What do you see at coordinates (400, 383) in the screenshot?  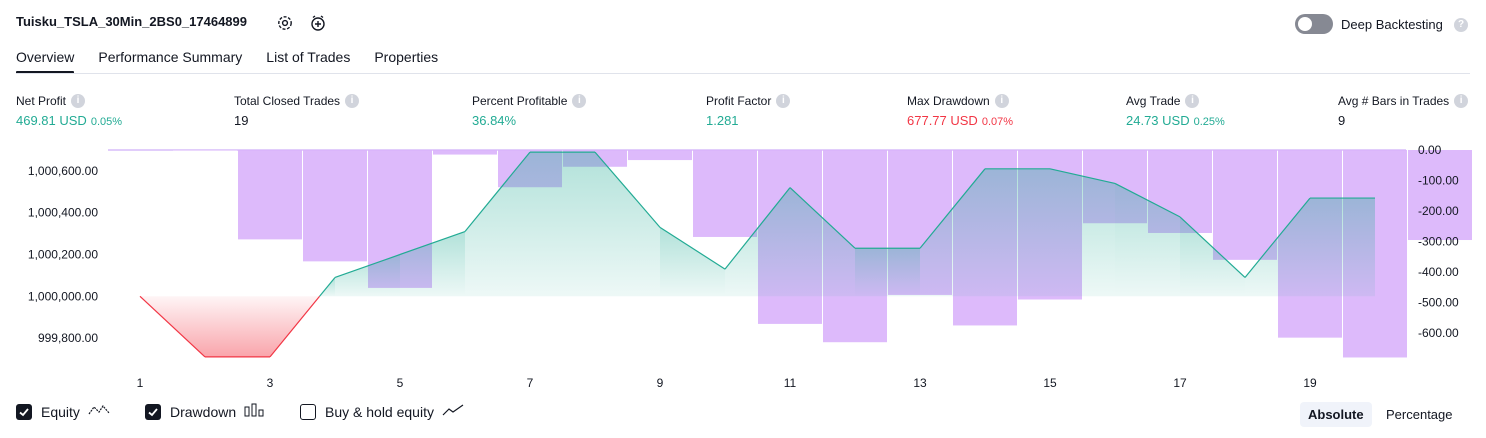 I see `x-axis-tick-label: 5` at bounding box center [400, 383].